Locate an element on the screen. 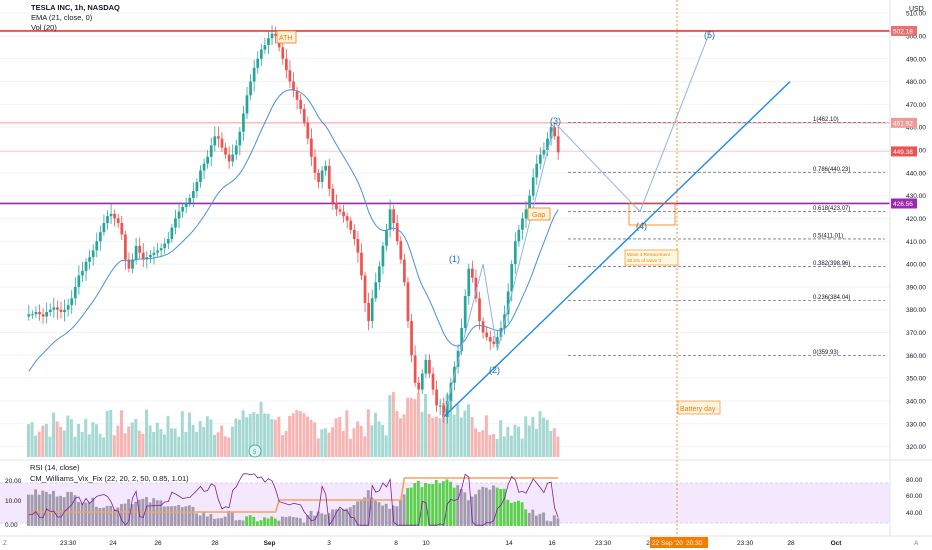 The image size is (932, 550). price-tick-label: 440.00 is located at coordinates (916, 173).